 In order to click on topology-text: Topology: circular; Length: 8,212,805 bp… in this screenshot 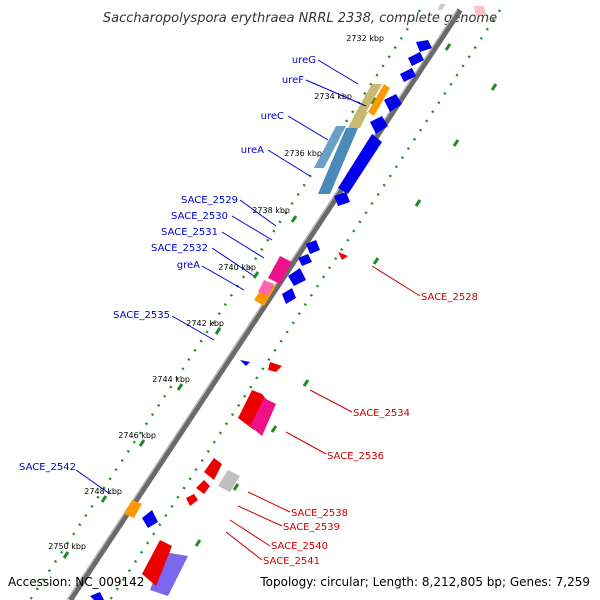, I will do `click(424, 582)`.